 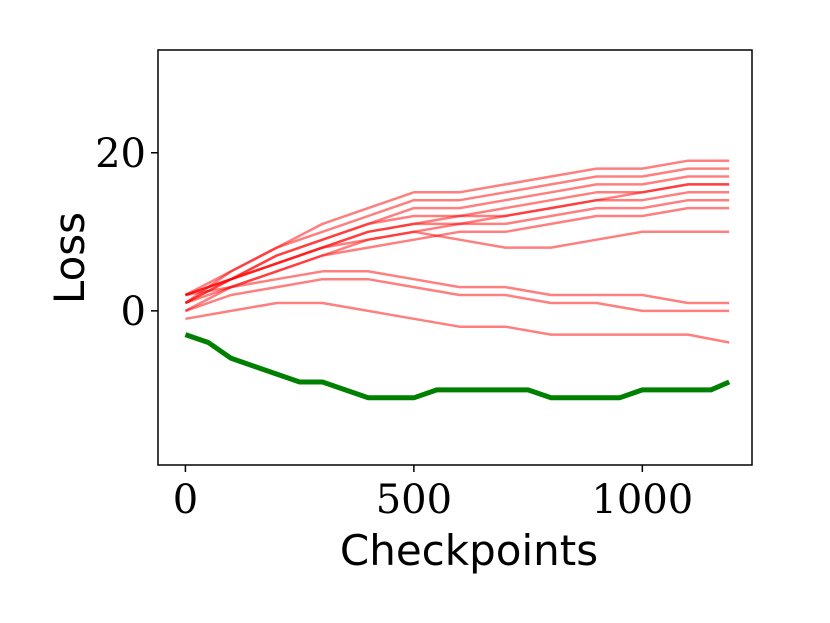 I want to click on x-axis-label: Checkpoints, so click(x=469, y=550).